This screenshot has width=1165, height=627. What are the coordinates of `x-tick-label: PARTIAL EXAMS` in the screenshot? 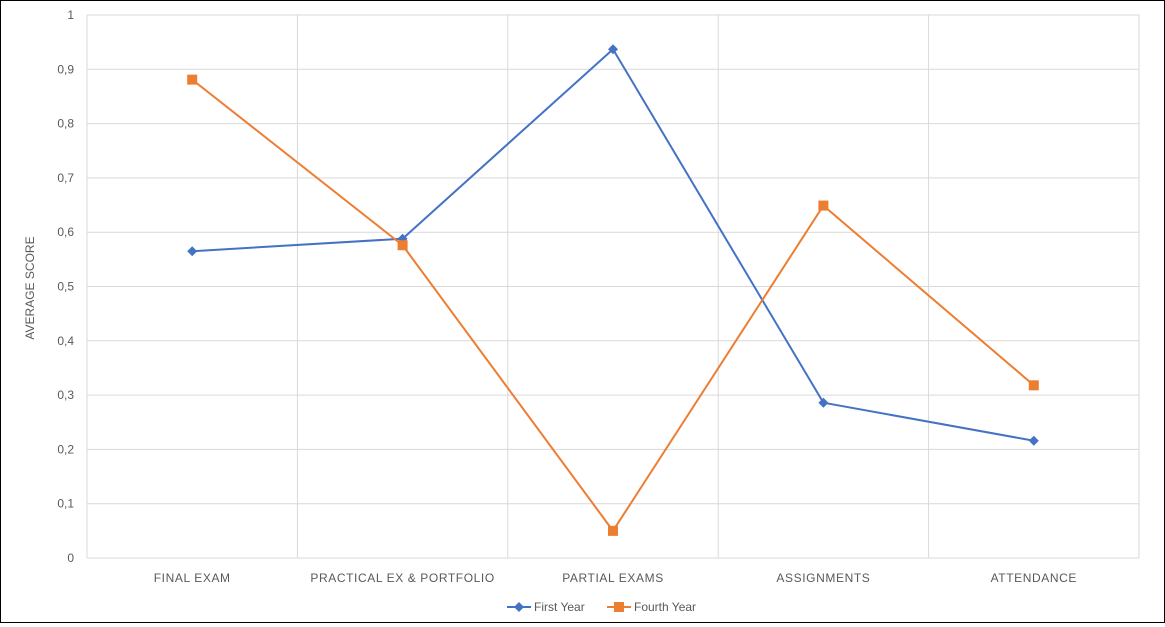 It's located at (613, 578).